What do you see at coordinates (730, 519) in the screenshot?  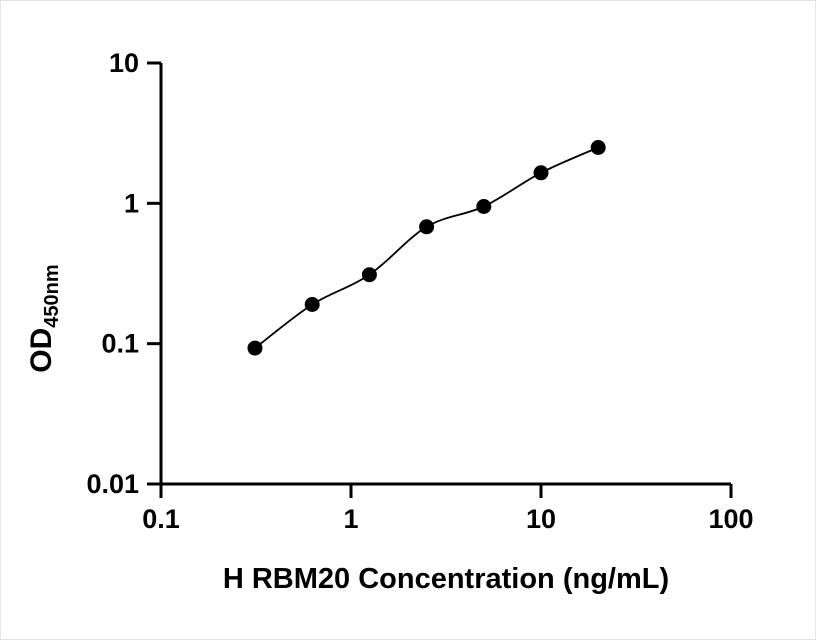 I see `x-tick-label: 100` at bounding box center [730, 519].